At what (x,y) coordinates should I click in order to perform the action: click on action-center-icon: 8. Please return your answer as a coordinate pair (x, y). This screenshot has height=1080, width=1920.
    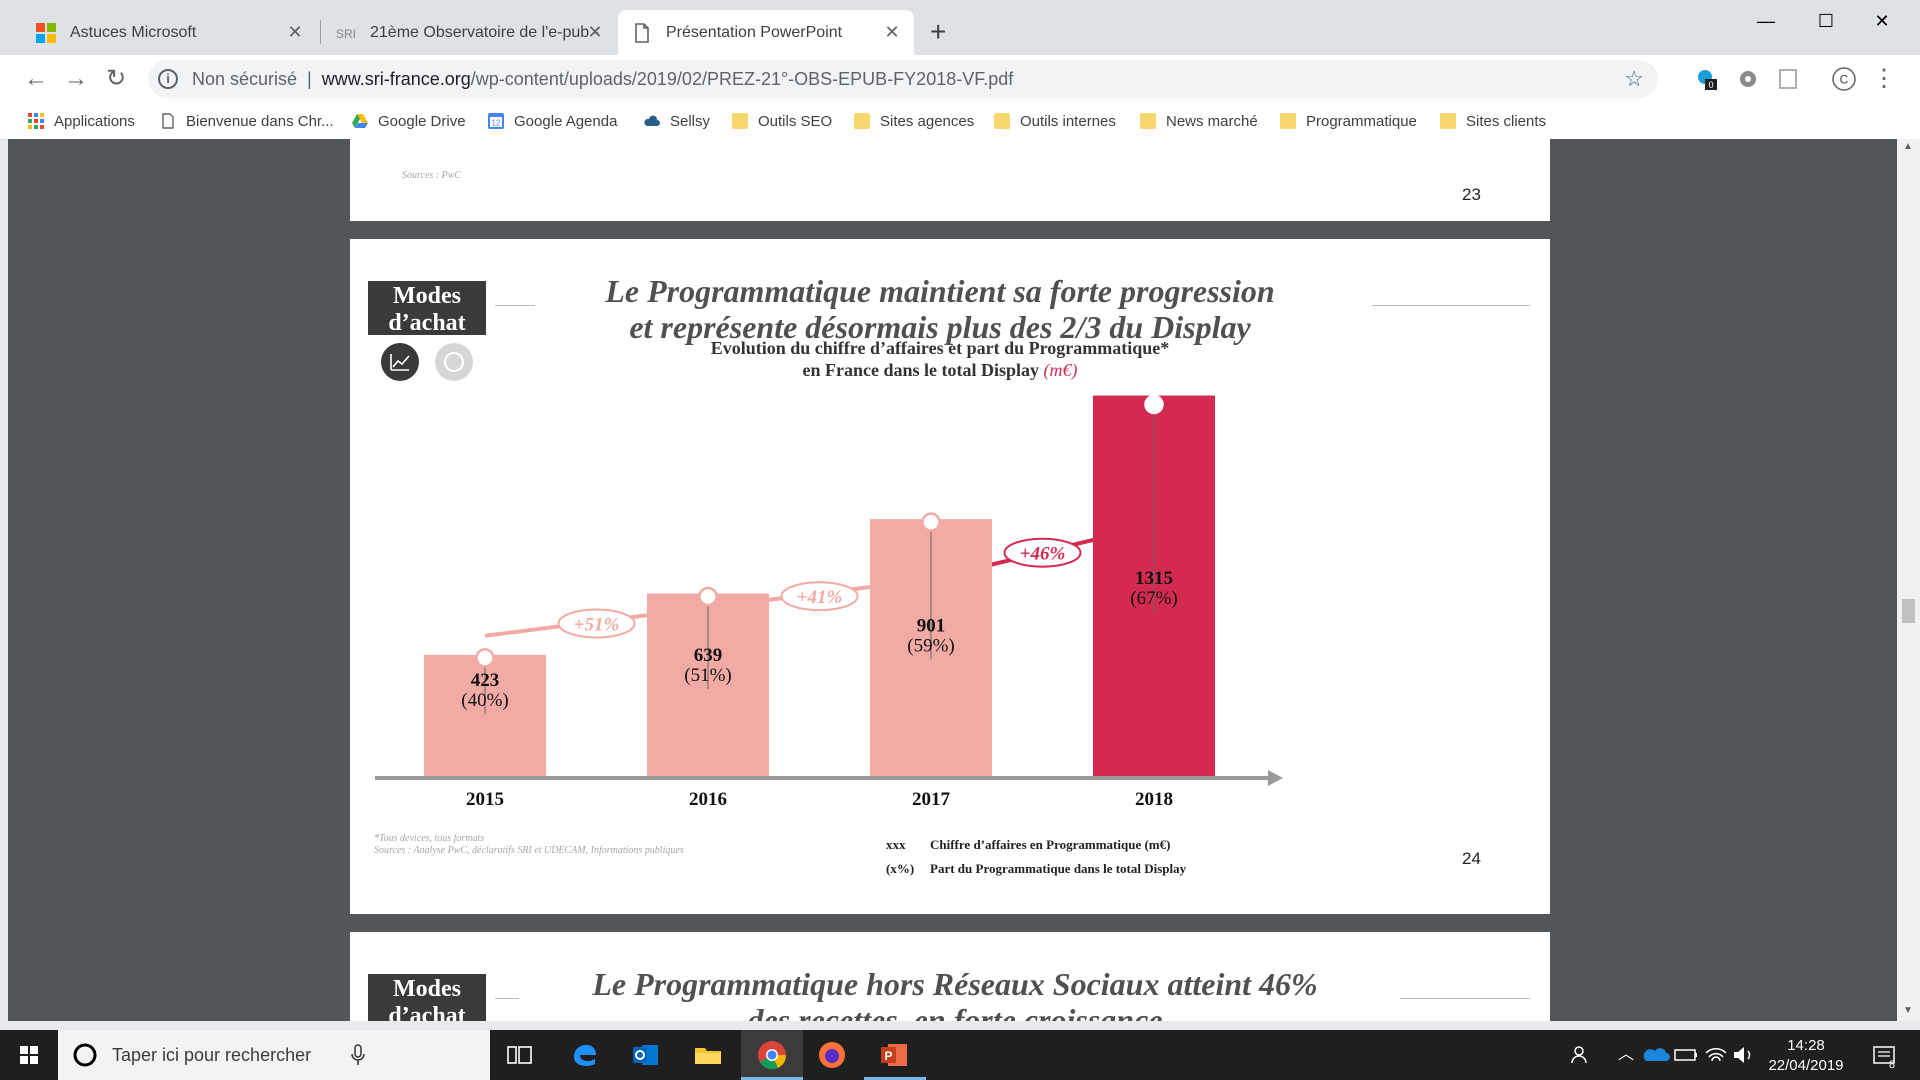
    Looking at the image, I should click on (1884, 1055).